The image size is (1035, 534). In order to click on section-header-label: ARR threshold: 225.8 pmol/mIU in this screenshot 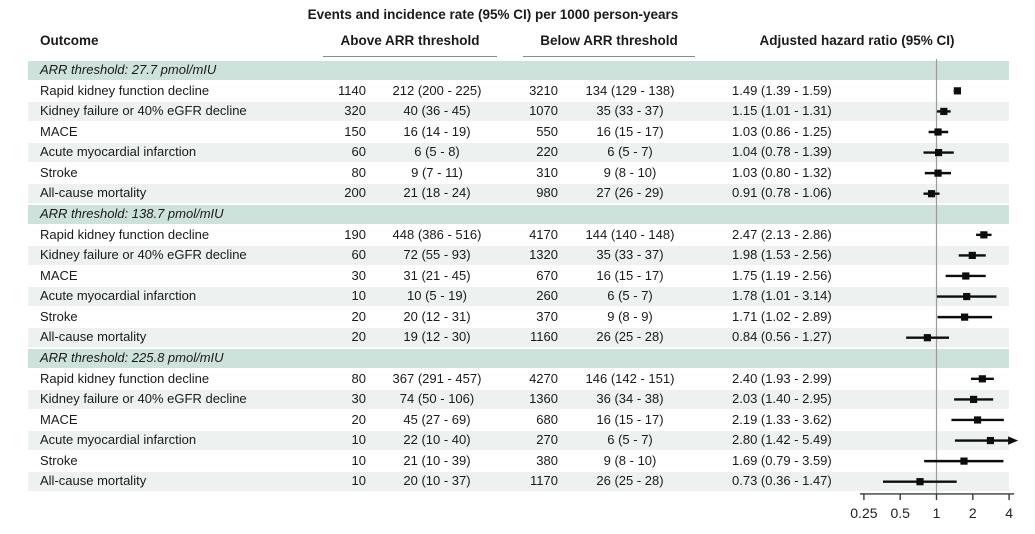, I will do `click(132, 357)`.